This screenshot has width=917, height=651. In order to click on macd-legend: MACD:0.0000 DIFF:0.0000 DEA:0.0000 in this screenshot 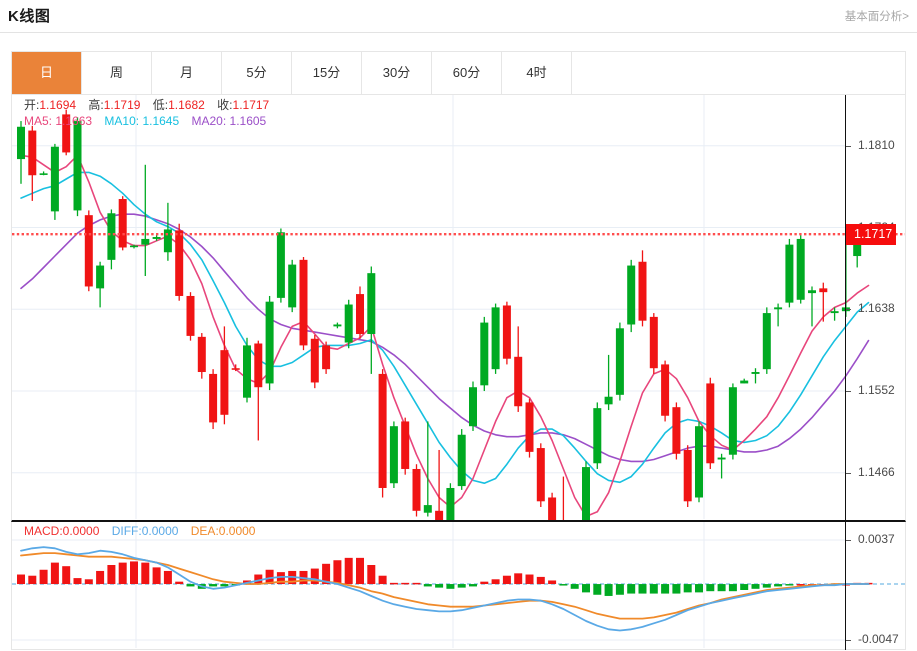, I will do `click(139, 531)`.